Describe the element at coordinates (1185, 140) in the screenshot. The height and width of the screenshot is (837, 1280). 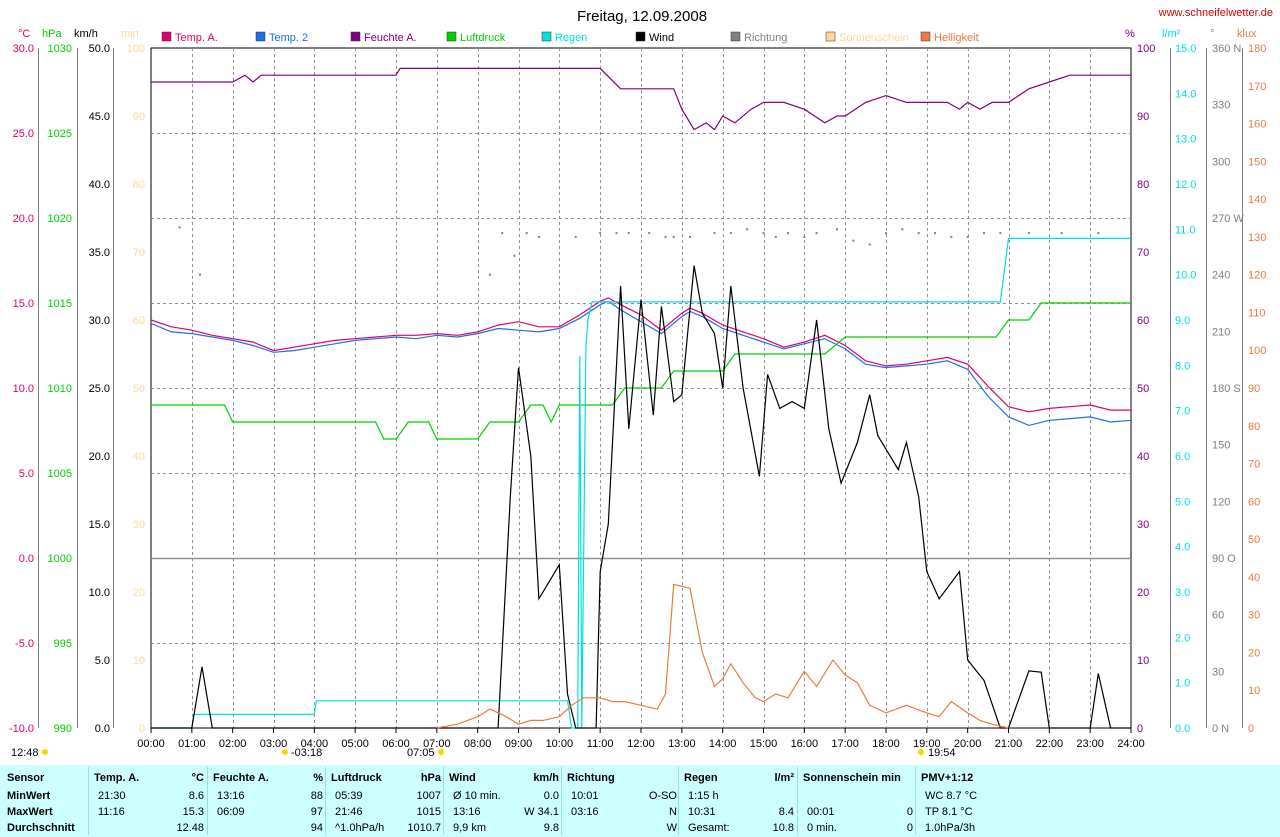
I see `rain-axis-tick: 13.0` at that location.